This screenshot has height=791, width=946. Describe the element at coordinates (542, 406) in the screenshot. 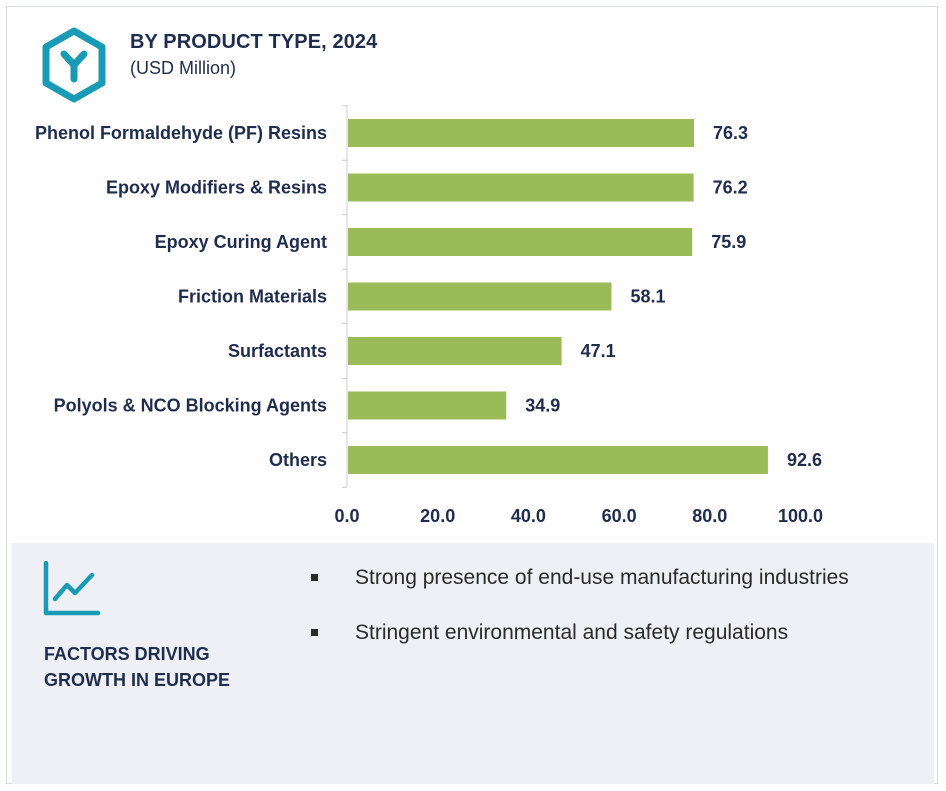

I see `value-label: 34.9` at that location.